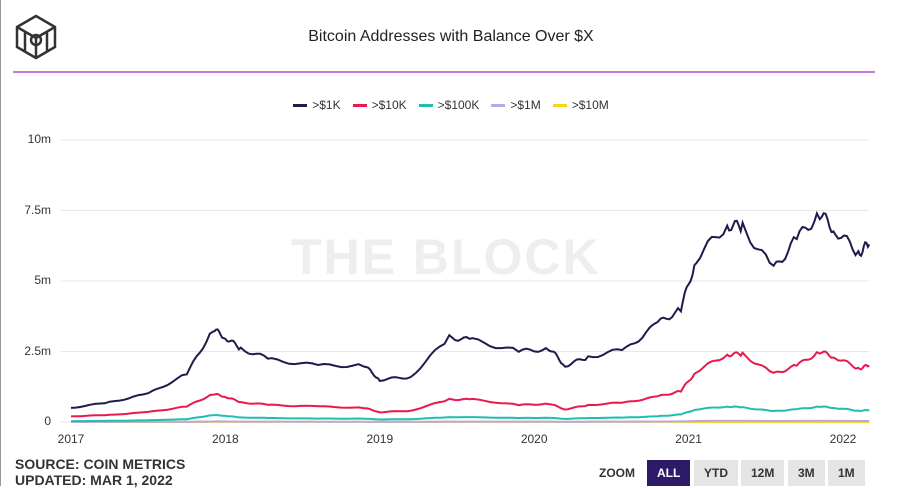 The height and width of the screenshot is (488, 900). Describe the element at coordinates (31, 210) in the screenshot. I see `y-tick-label: 7.5m` at that location.